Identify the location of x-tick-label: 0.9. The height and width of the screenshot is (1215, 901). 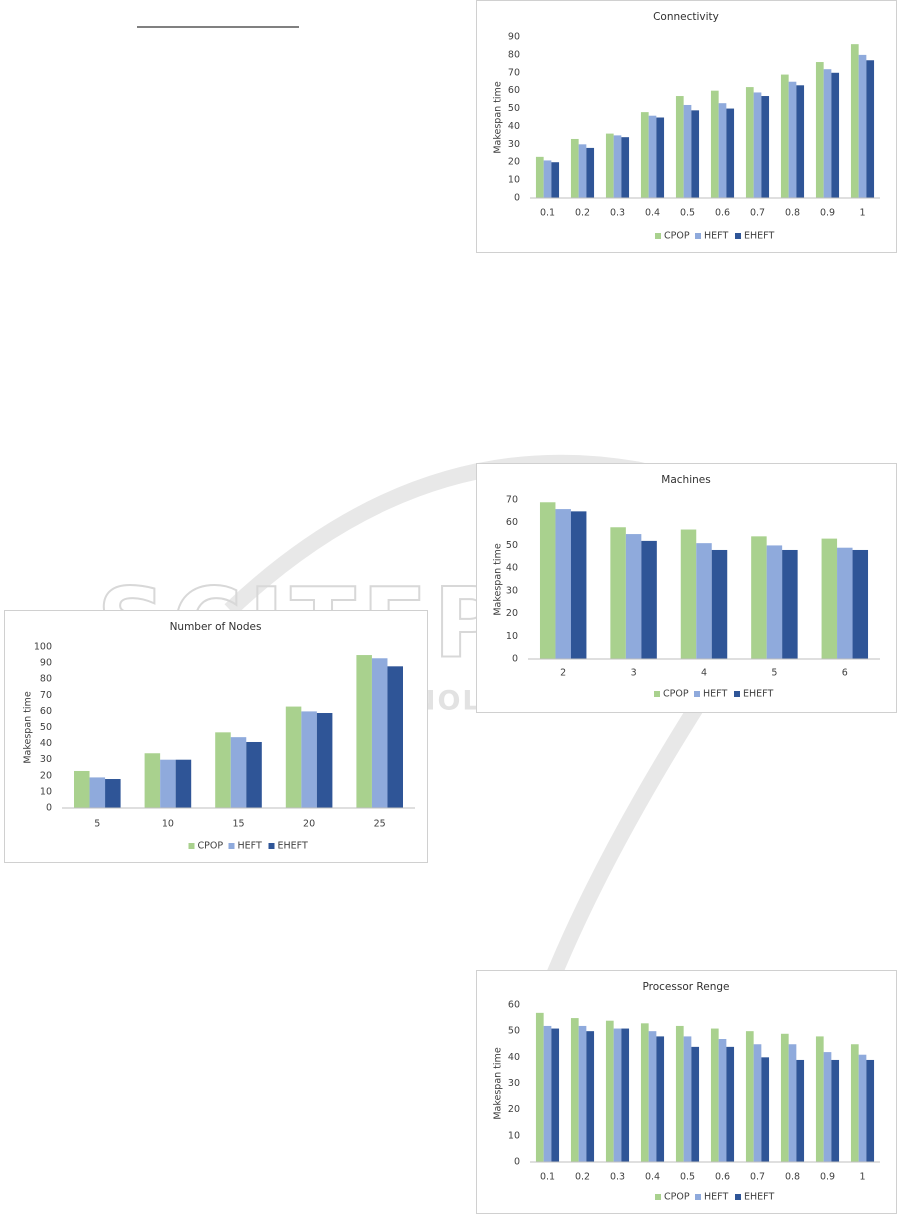
(827, 213).